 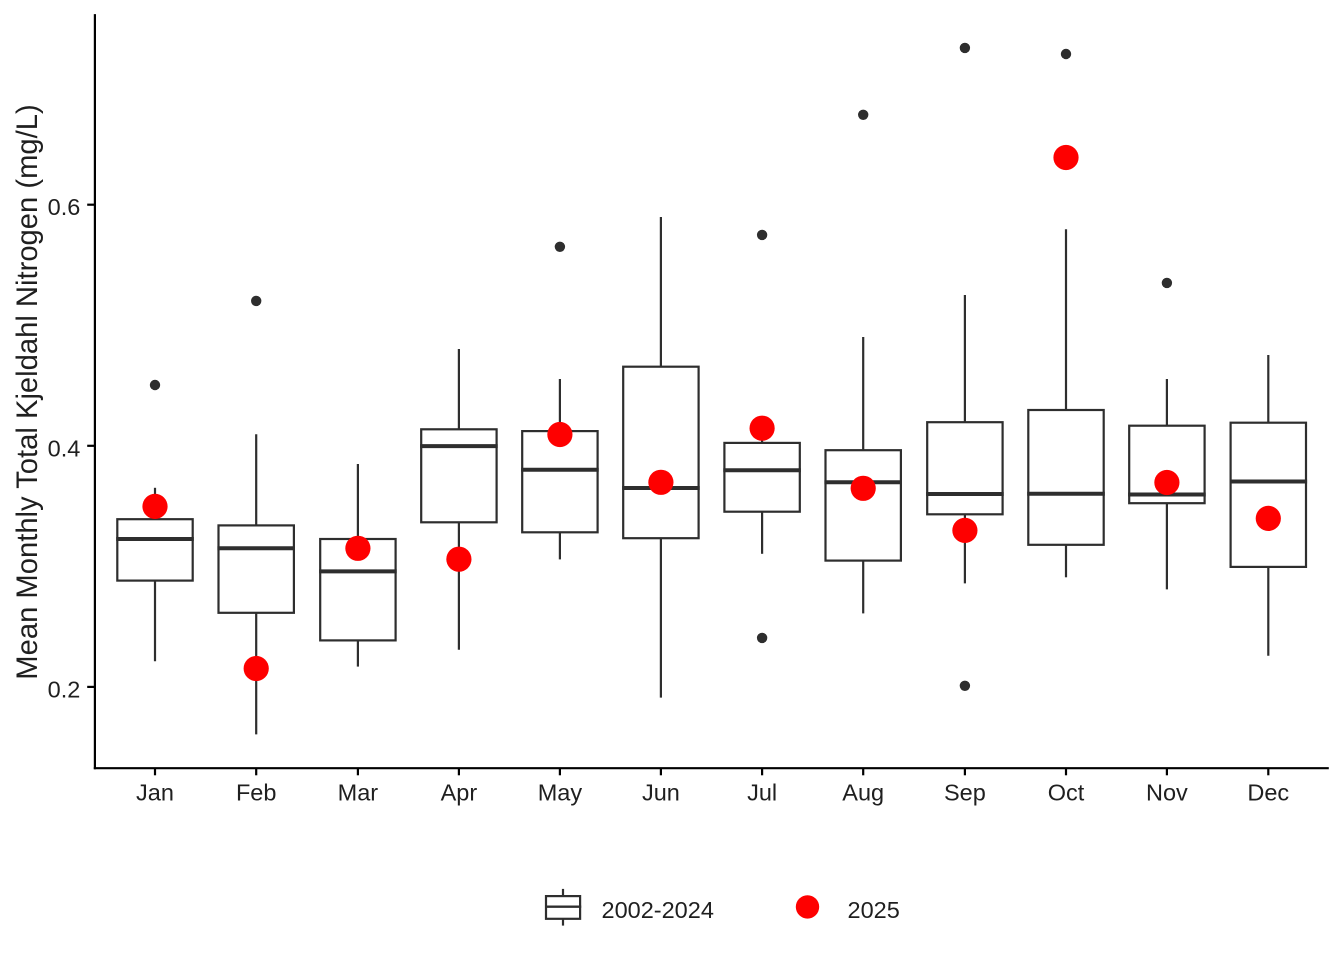 I want to click on svg-text: May, so click(x=560, y=793).